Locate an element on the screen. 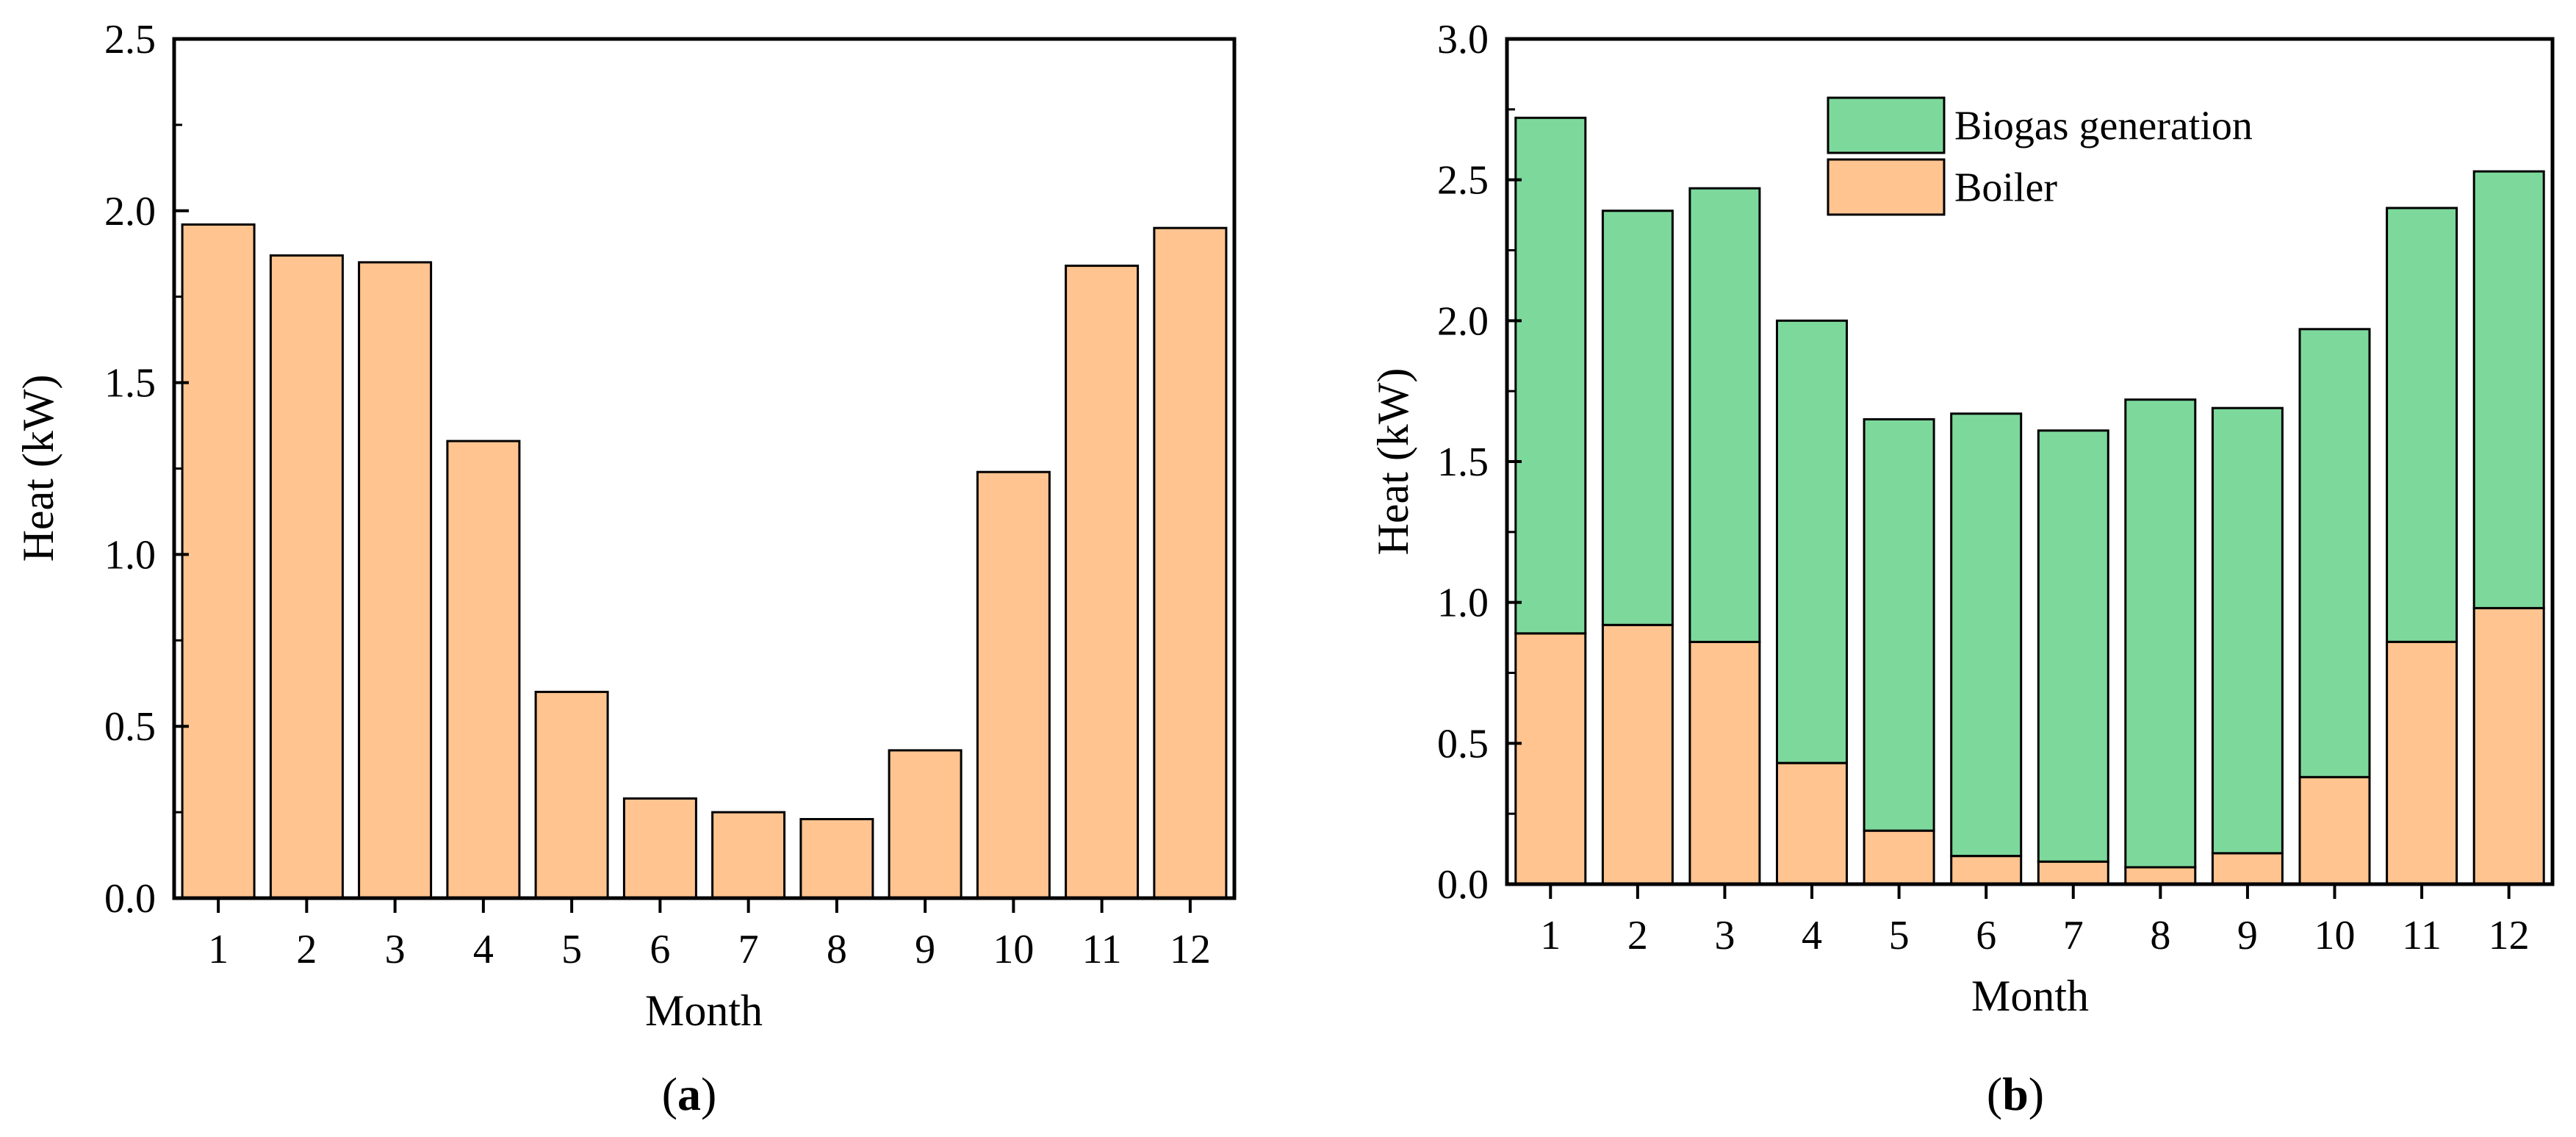 The height and width of the screenshot is (1137, 2576). panel-letter: a is located at coordinates (689, 1094).